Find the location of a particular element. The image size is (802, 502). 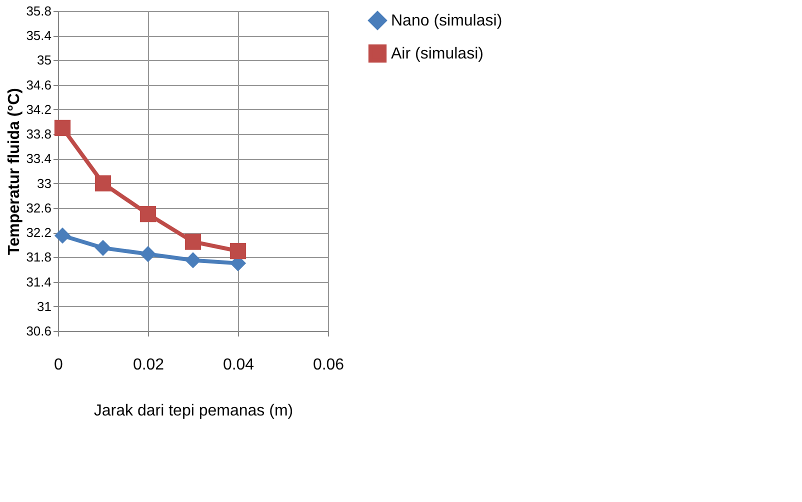

y-tick-label: 31.4 is located at coordinates (39, 282).